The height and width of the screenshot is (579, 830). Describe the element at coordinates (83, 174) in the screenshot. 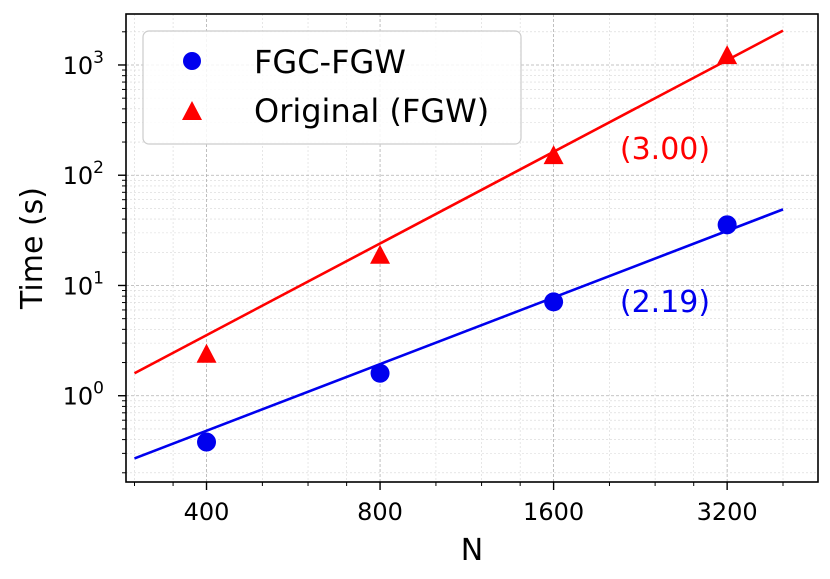

I see `y-tick-label: 10²` at that location.